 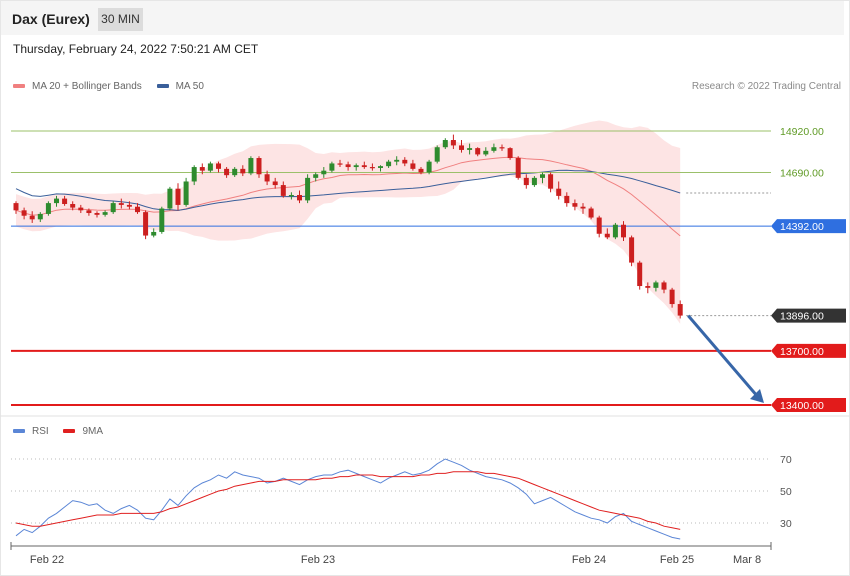 What do you see at coordinates (40, 431) in the screenshot?
I see `legend-label-rsi: RSI` at bounding box center [40, 431].